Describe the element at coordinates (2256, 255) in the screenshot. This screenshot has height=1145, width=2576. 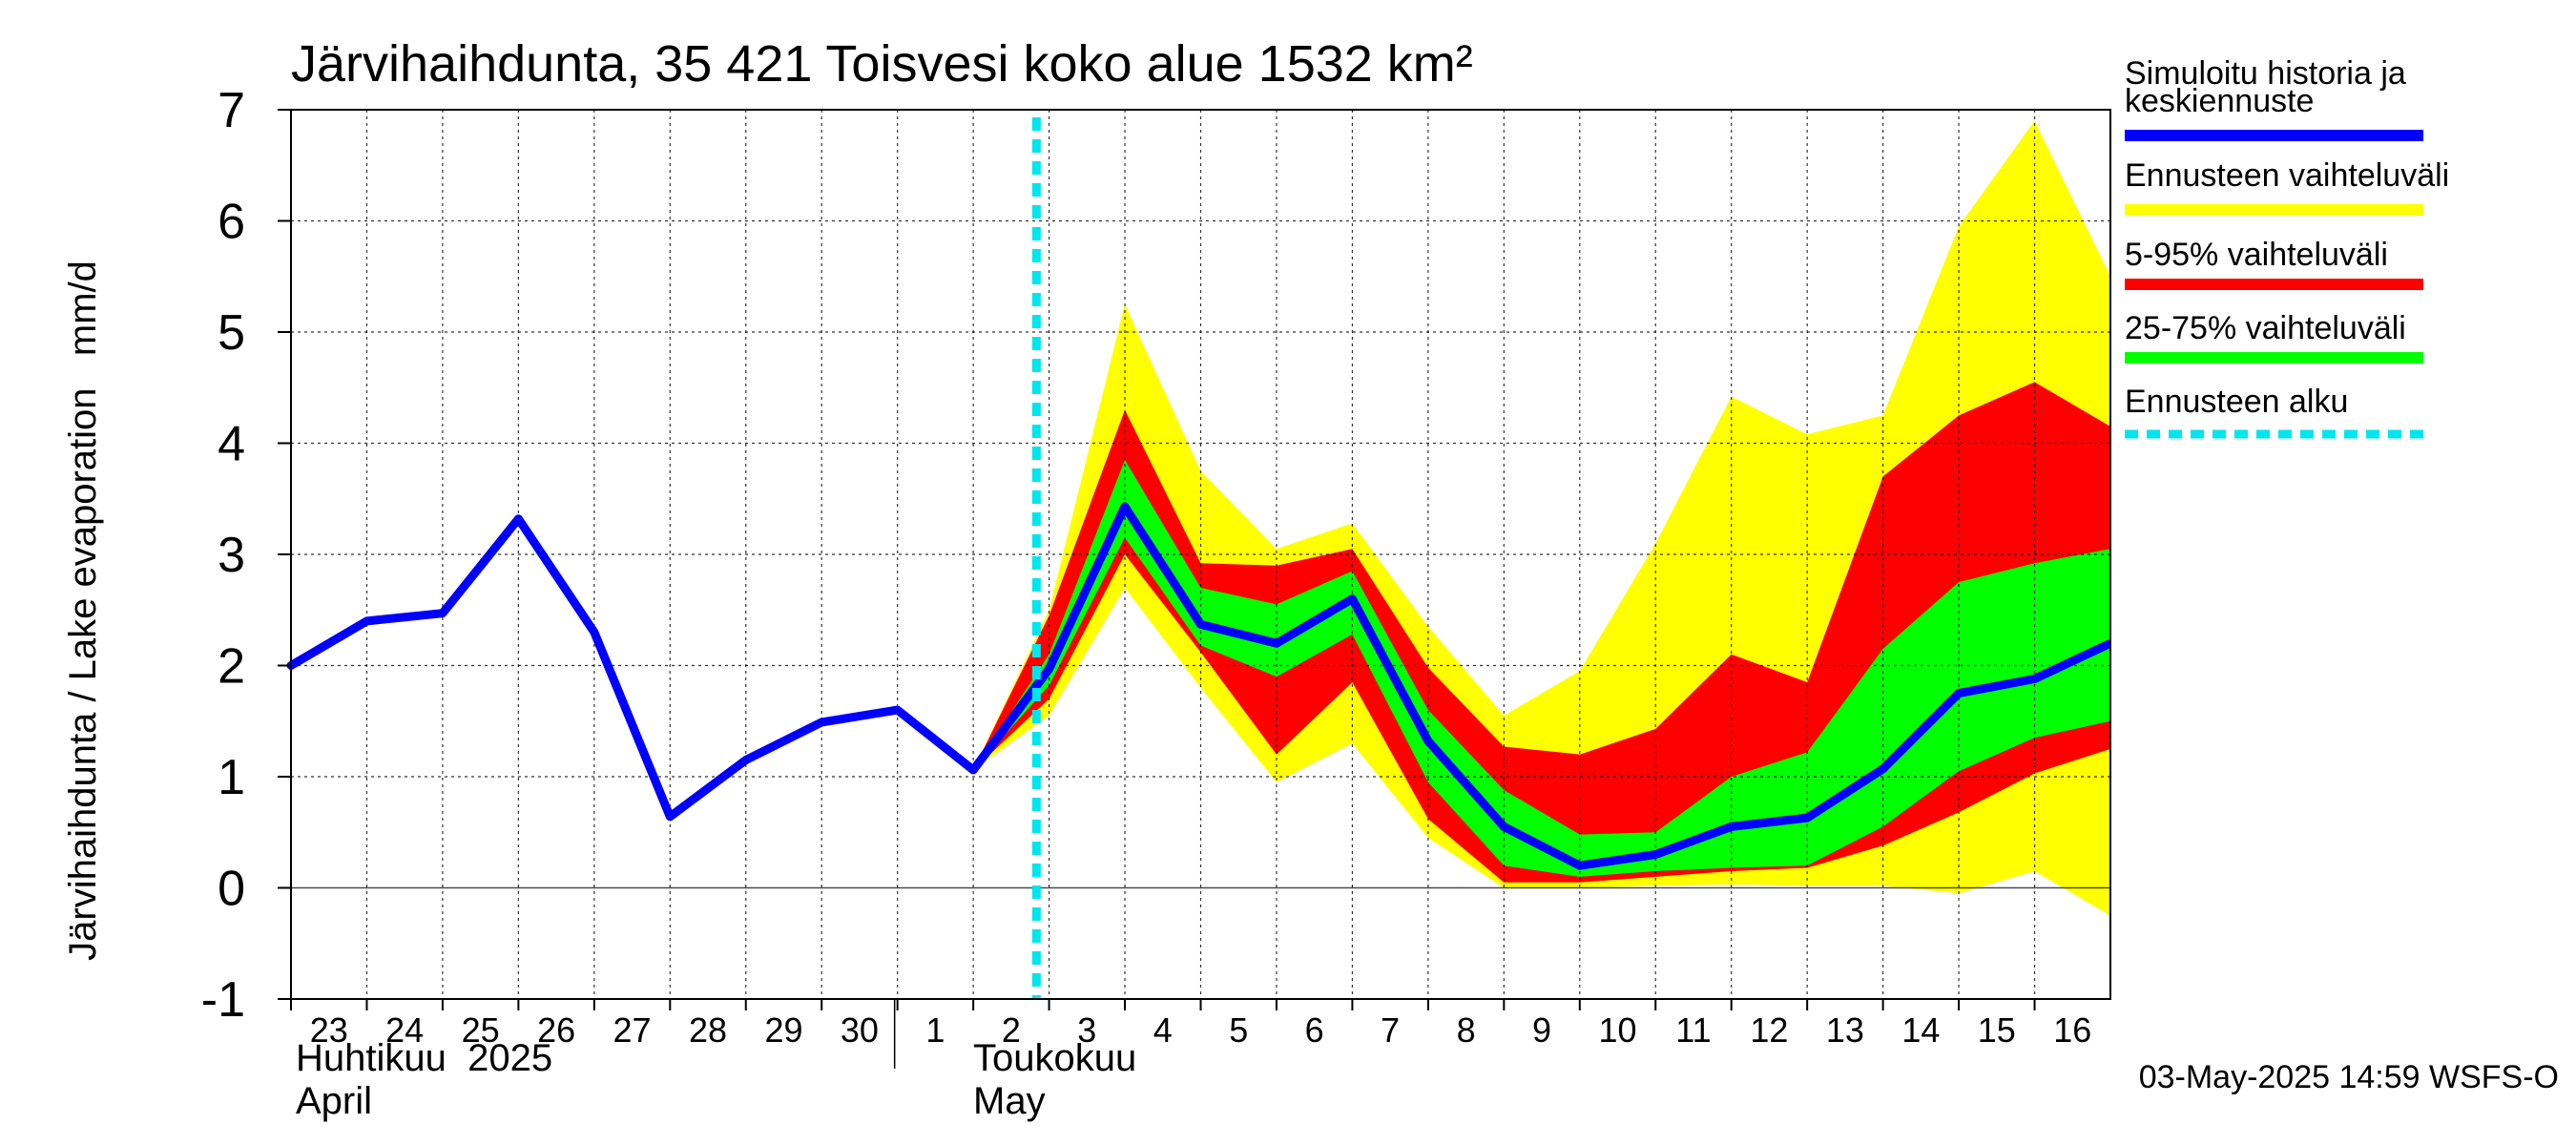
I see `legend-5-95-label: 5-95% vaihteluväli` at that location.